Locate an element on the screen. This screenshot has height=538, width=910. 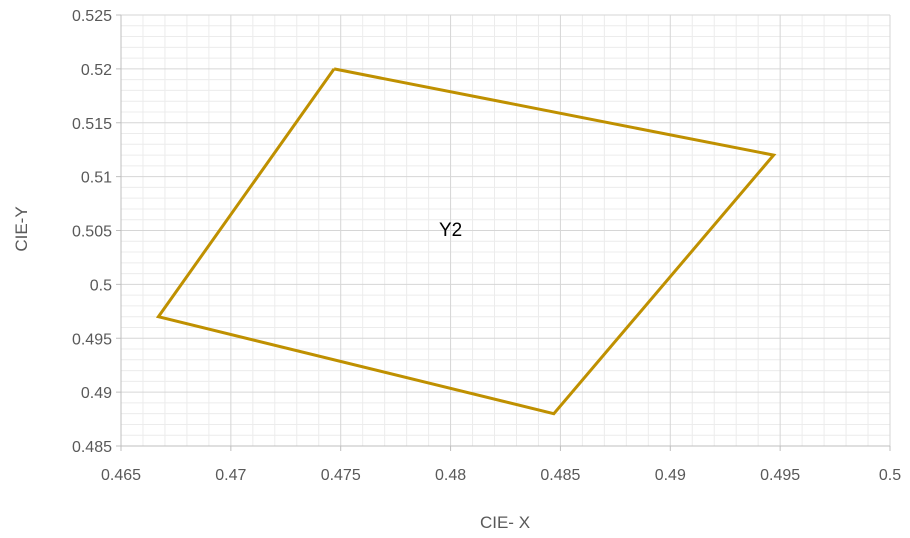
x-tick-label: 0.48 is located at coordinates (450, 475).